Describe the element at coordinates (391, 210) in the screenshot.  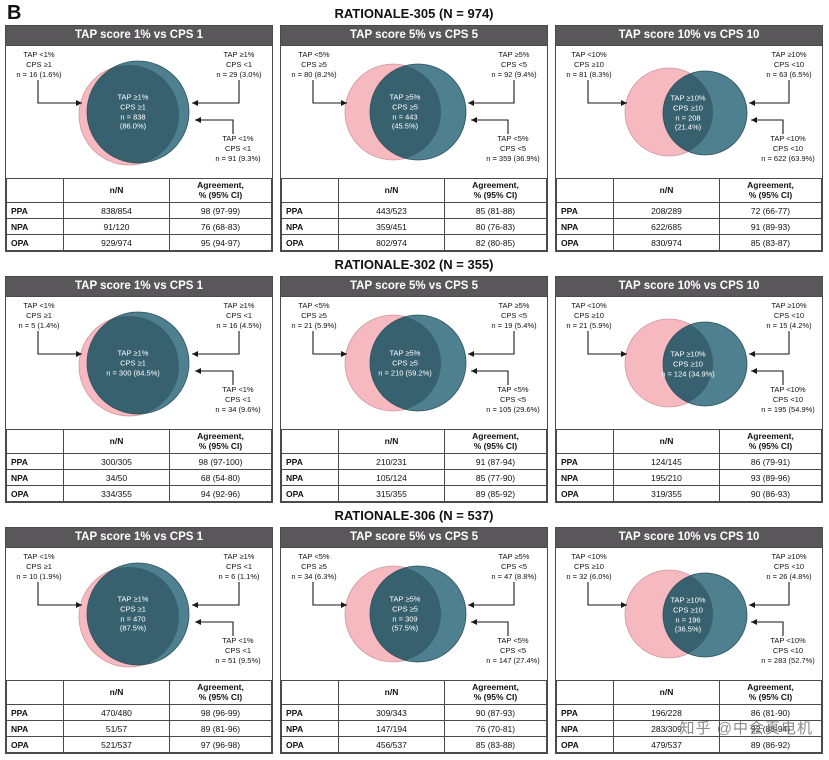
I see `n-over-N-value: 443/523` at that location.